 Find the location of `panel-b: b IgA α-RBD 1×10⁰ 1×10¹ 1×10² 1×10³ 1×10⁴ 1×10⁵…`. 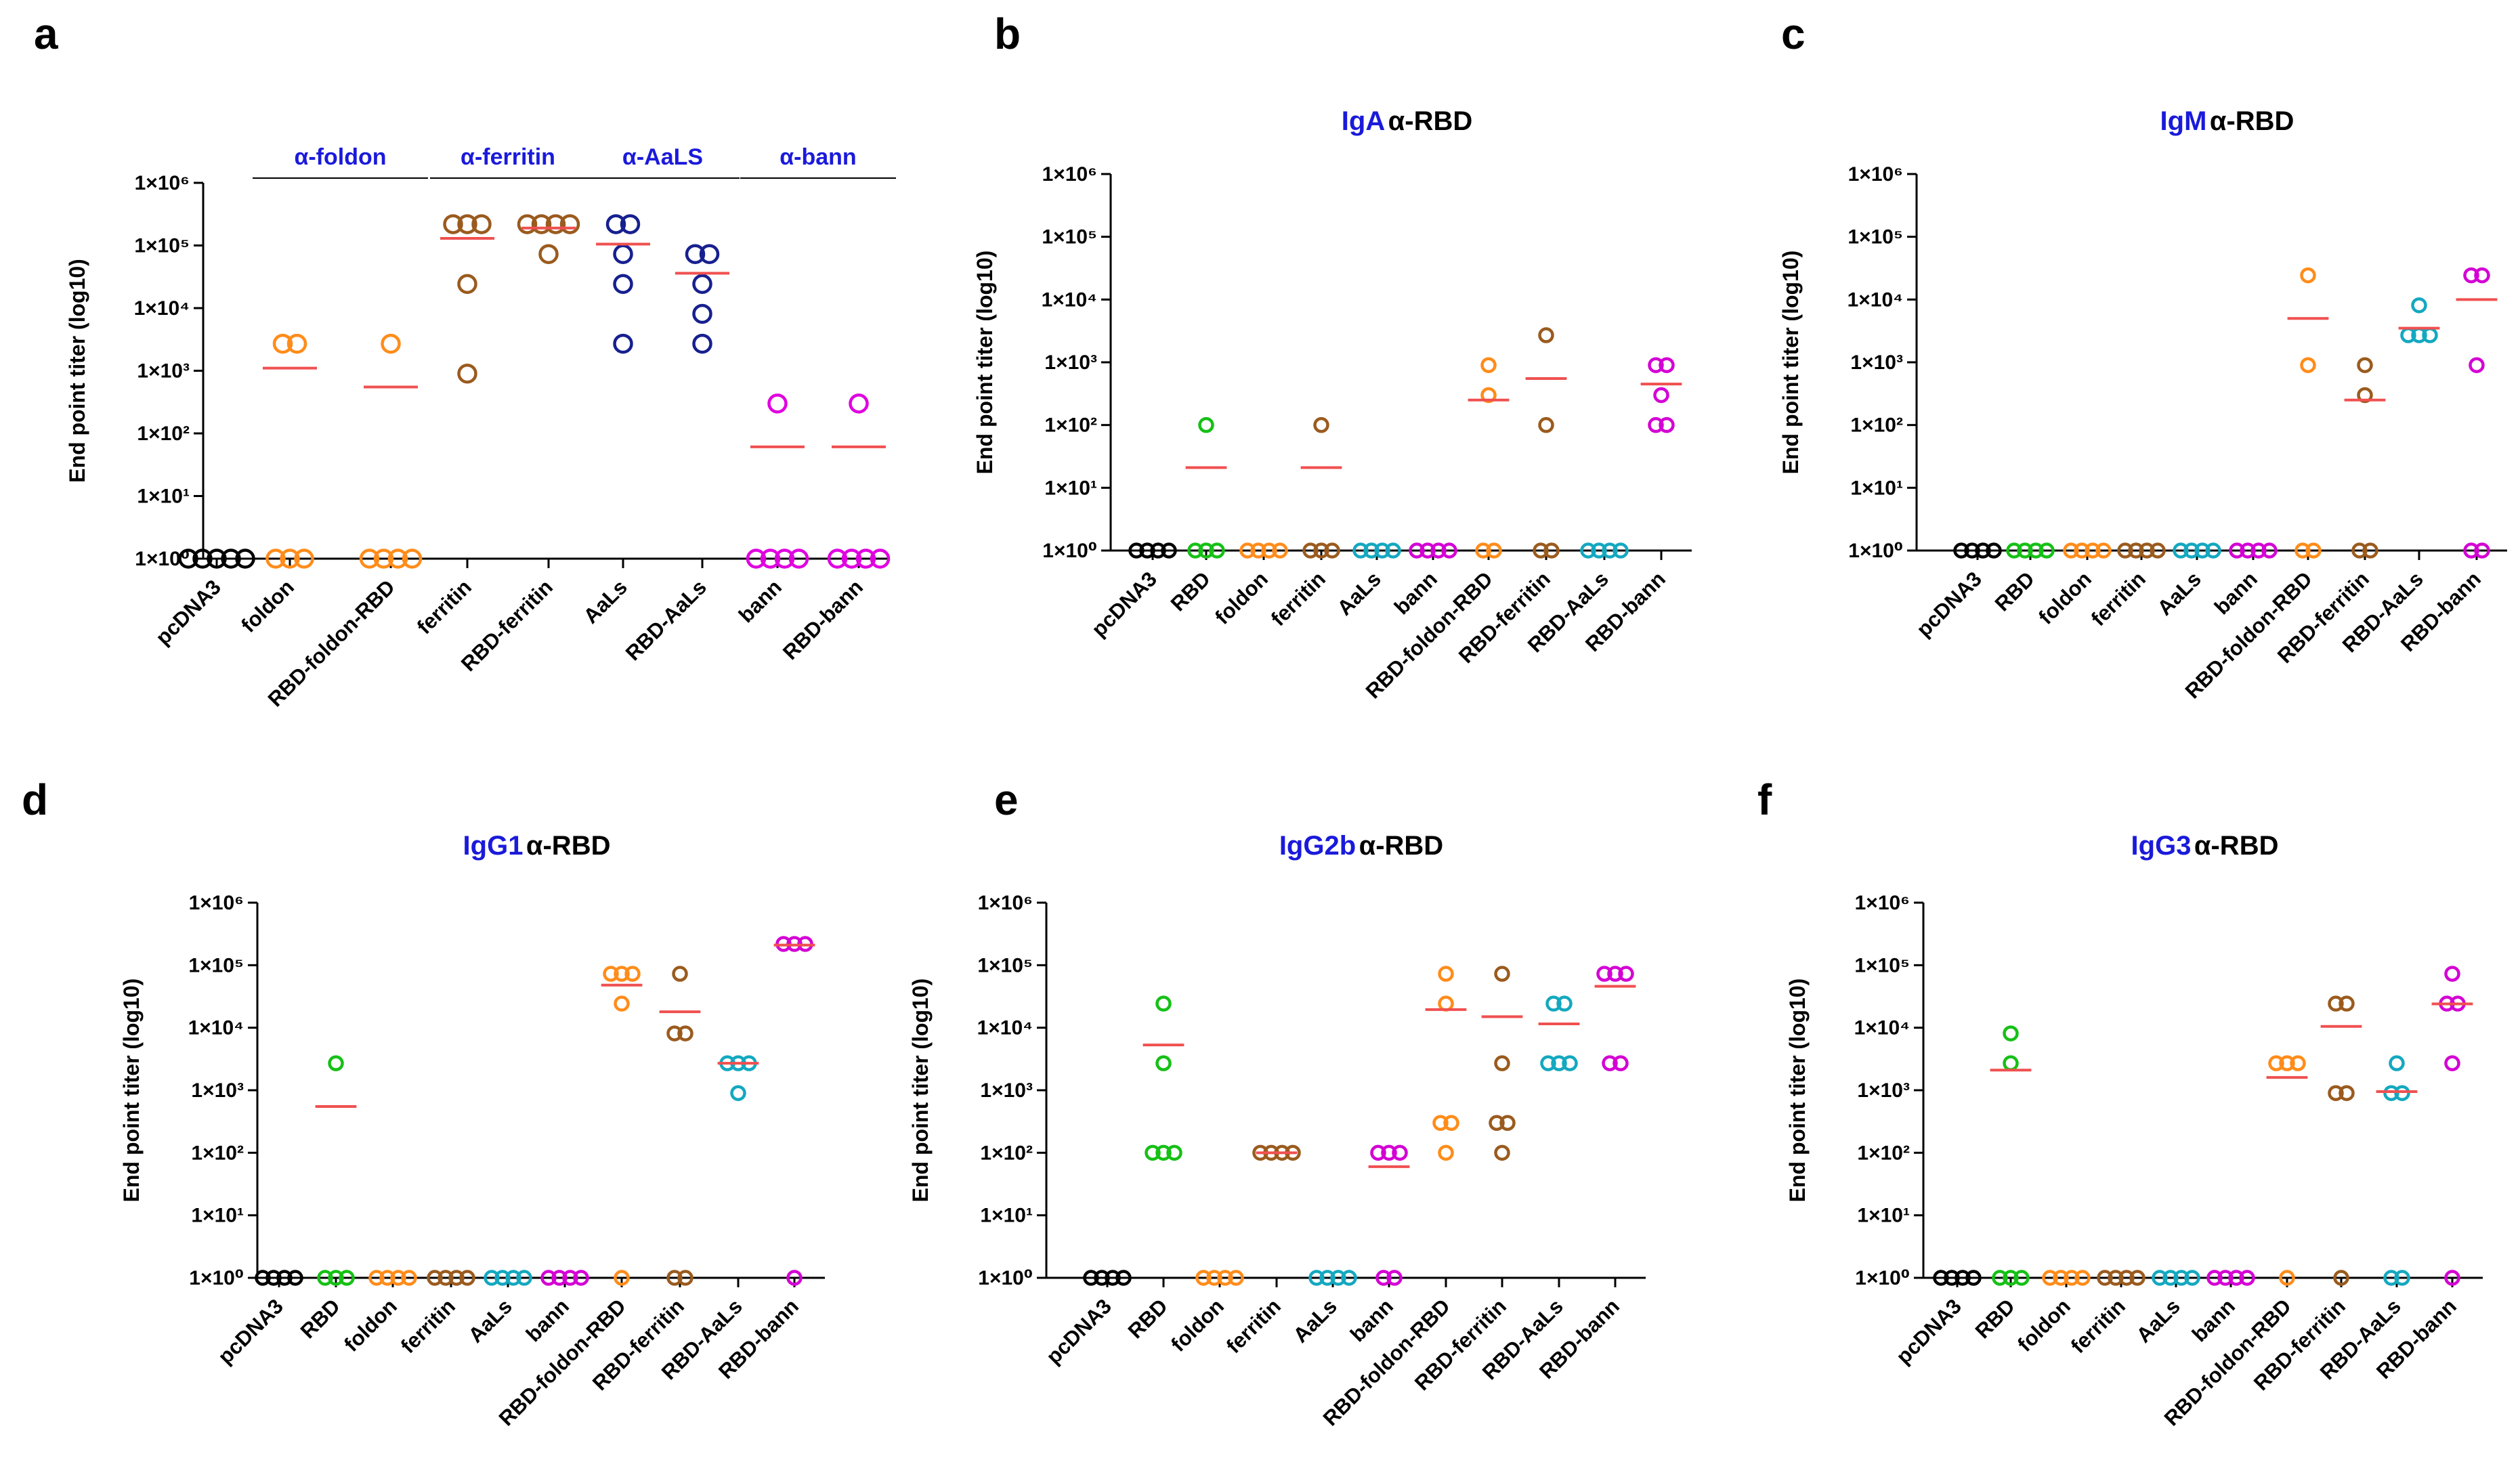

panel-b: b IgA α-RBD 1×10⁰ 1×10¹ 1×10² 1×10³ 1×10⁴ 1×10⁵… is located at coordinates (1333, 356).